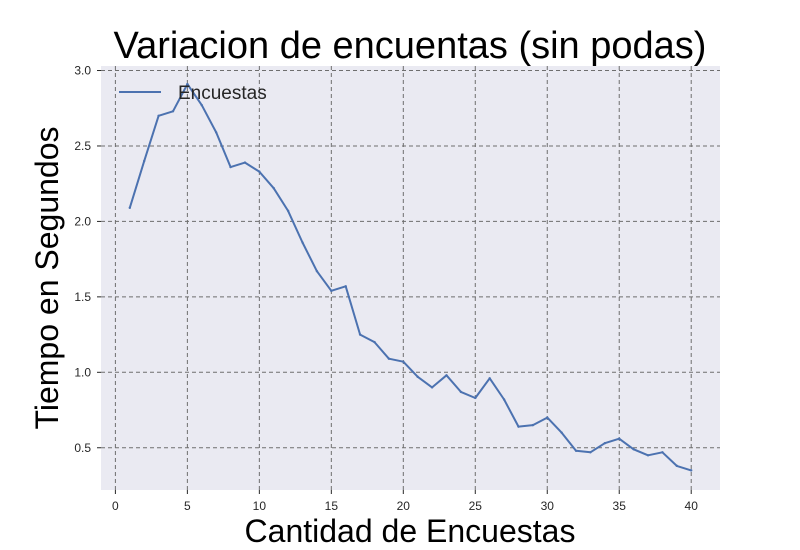 The height and width of the screenshot is (550, 800). What do you see at coordinates (332, 506) in the screenshot?
I see `x-tick-label: 15` at bounding box center [332, 506].